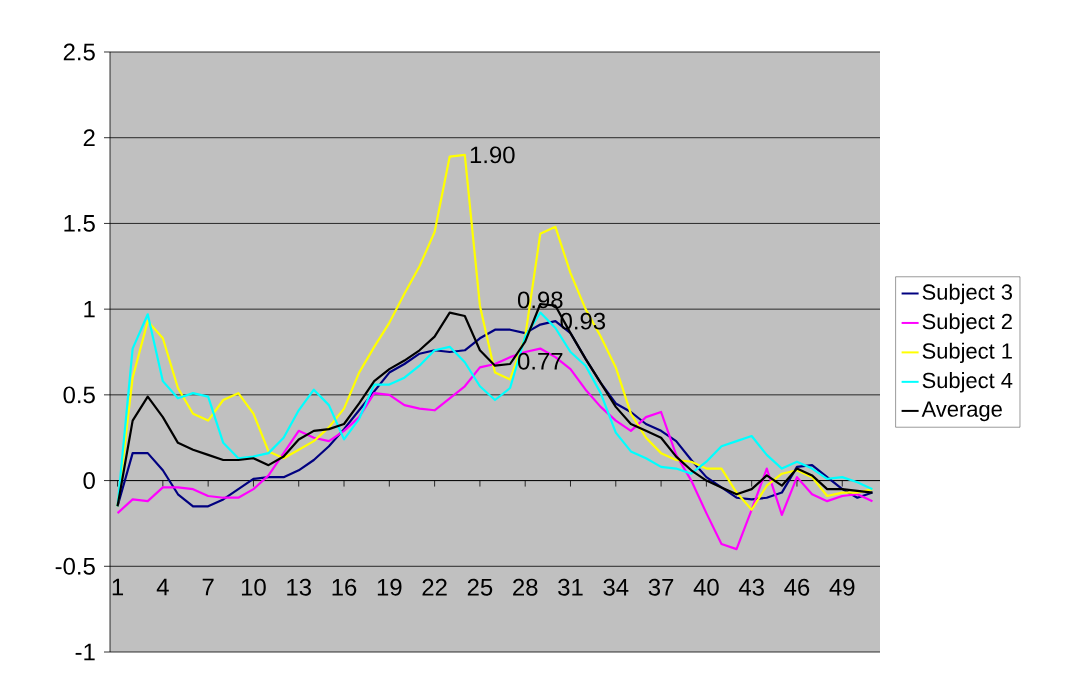 Image resolution: width=1091 pixels, height=687 pixels. What do you see at coordinates (75, 566) in the screenshot?
I see `y-tick-label: -0.5` at bounding box center [75, 566].